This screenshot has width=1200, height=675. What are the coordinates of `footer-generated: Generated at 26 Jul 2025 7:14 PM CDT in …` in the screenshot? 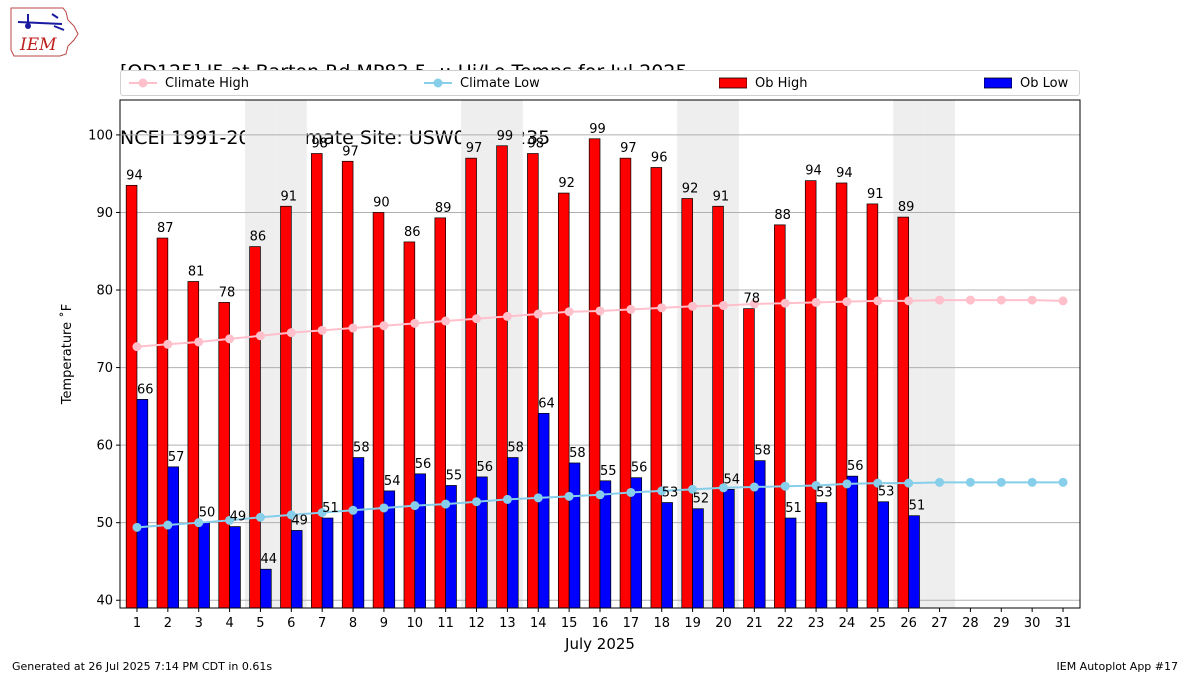 It's located at (142, 666).